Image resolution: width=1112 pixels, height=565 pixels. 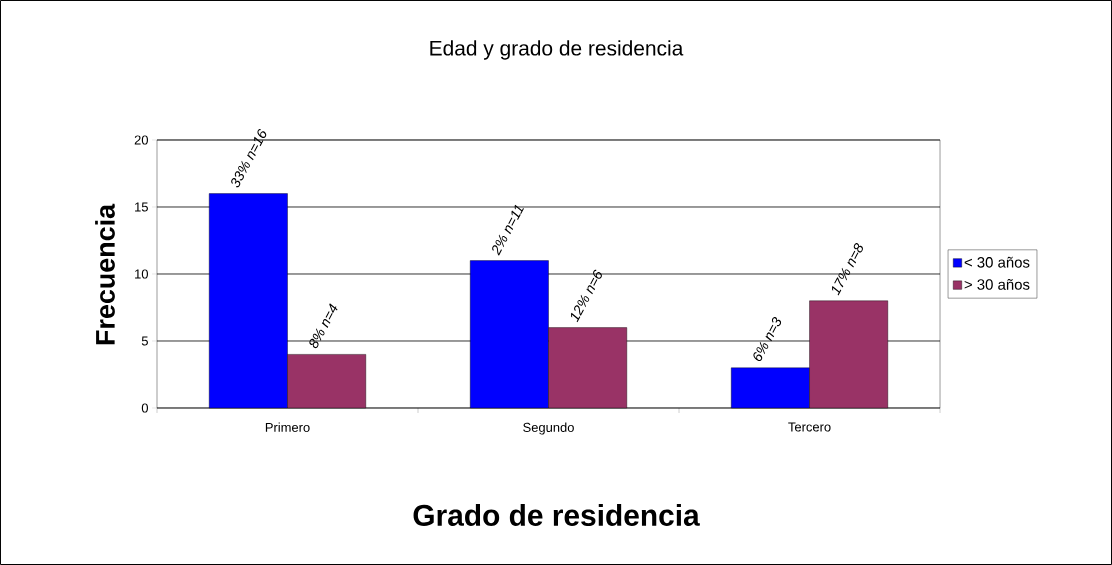 I want to click on data-label: 2% n=11, so click(x=508, y=230).